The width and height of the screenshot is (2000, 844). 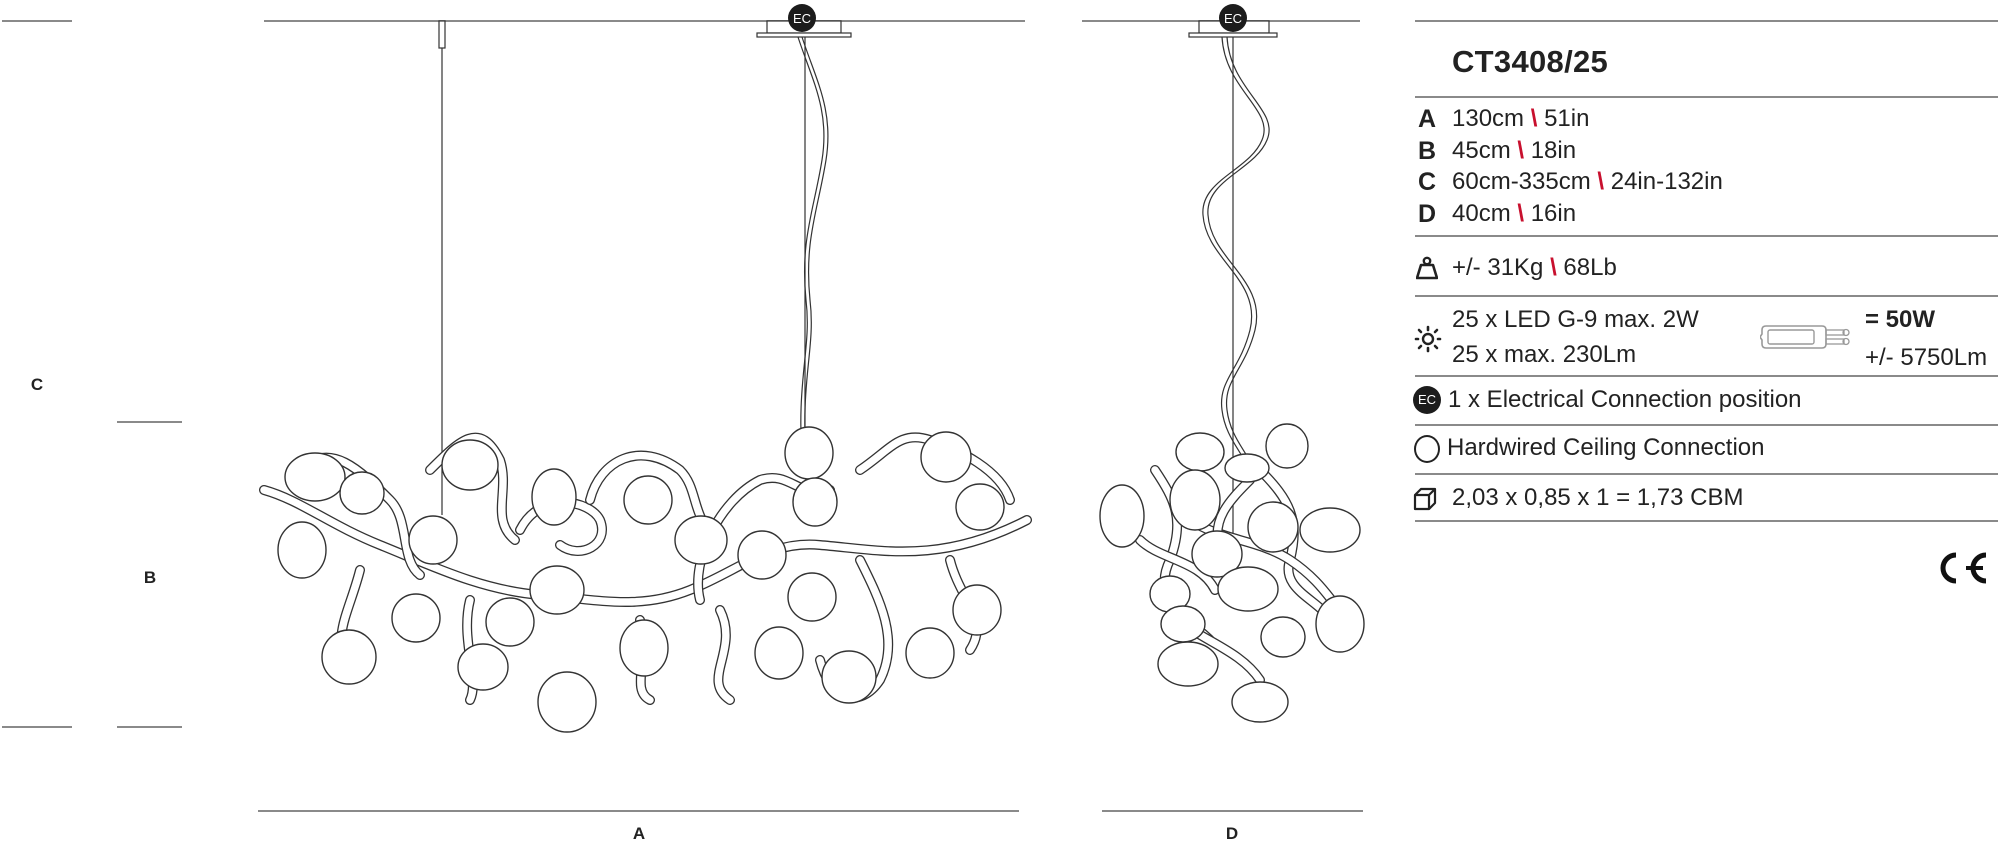 What do you see at coordinates (1590, 267) in the screenshot?
I see `imperial-value: 68Lb` at bounding box center [1590, 267].